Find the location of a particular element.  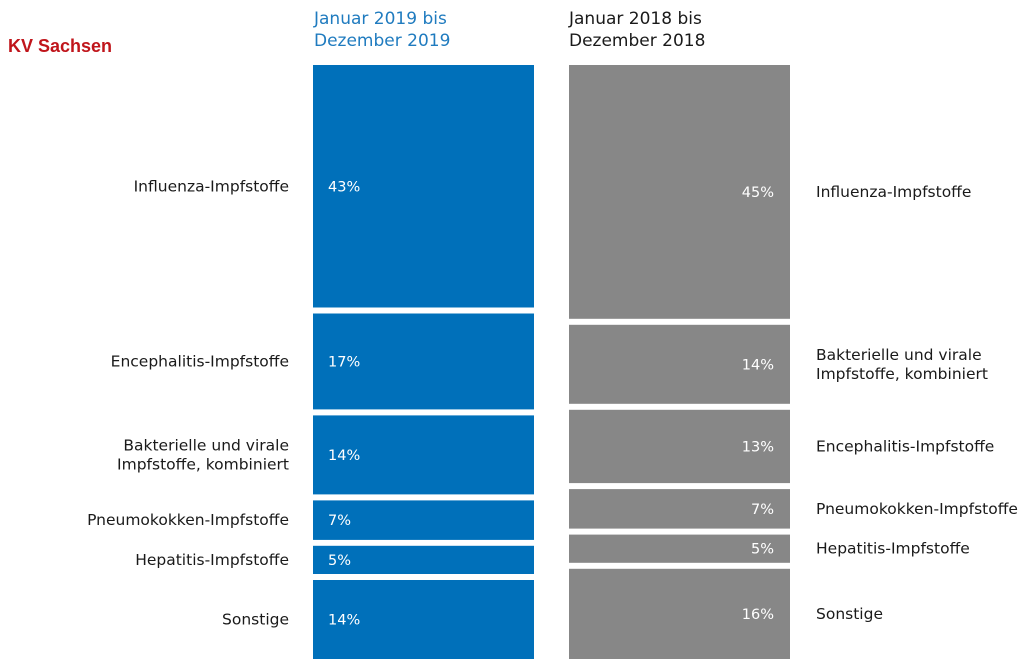

region-title: KV Sachsen is located at coordinates (60, 46).